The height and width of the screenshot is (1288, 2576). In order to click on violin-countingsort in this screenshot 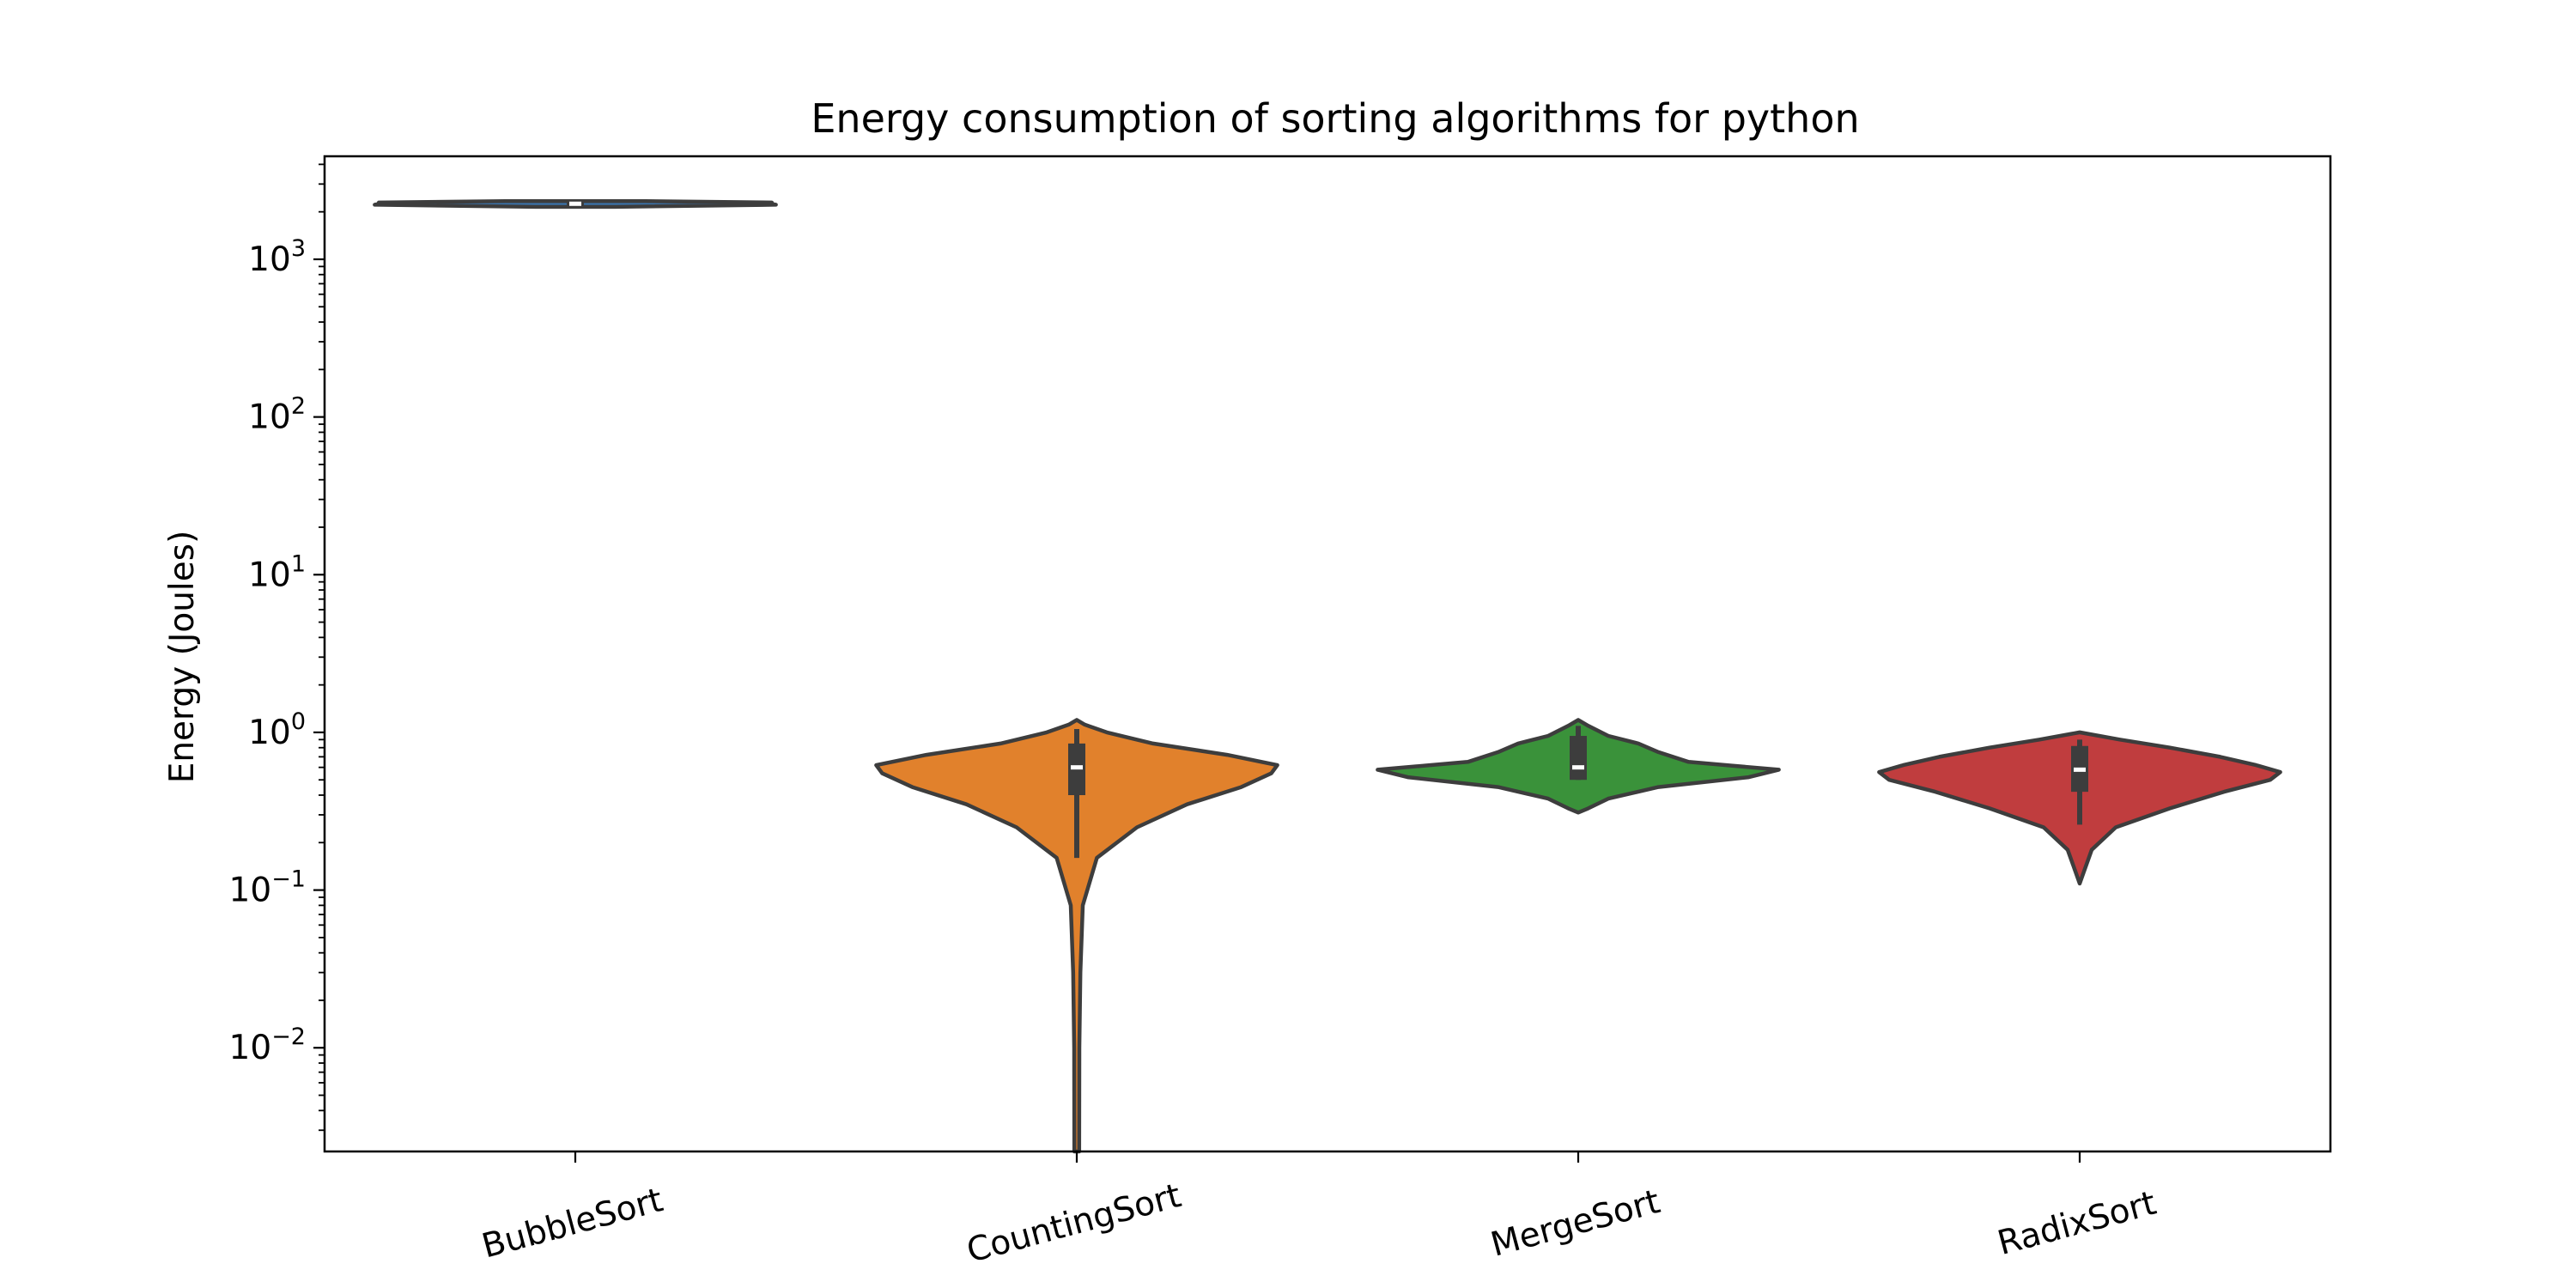, I will do `click(1076, 936)`.